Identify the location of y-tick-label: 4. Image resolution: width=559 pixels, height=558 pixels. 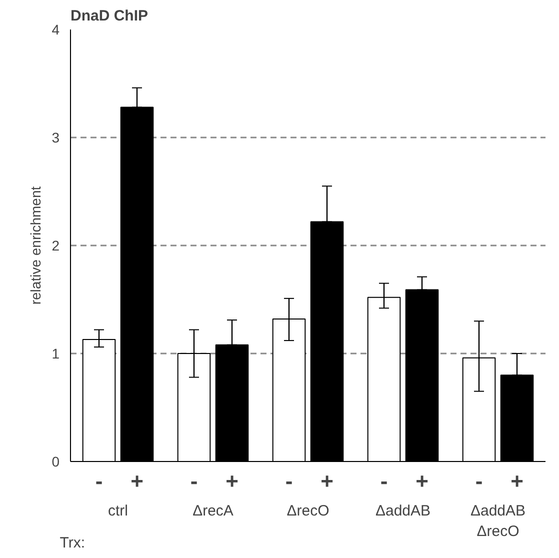
(56, 30).